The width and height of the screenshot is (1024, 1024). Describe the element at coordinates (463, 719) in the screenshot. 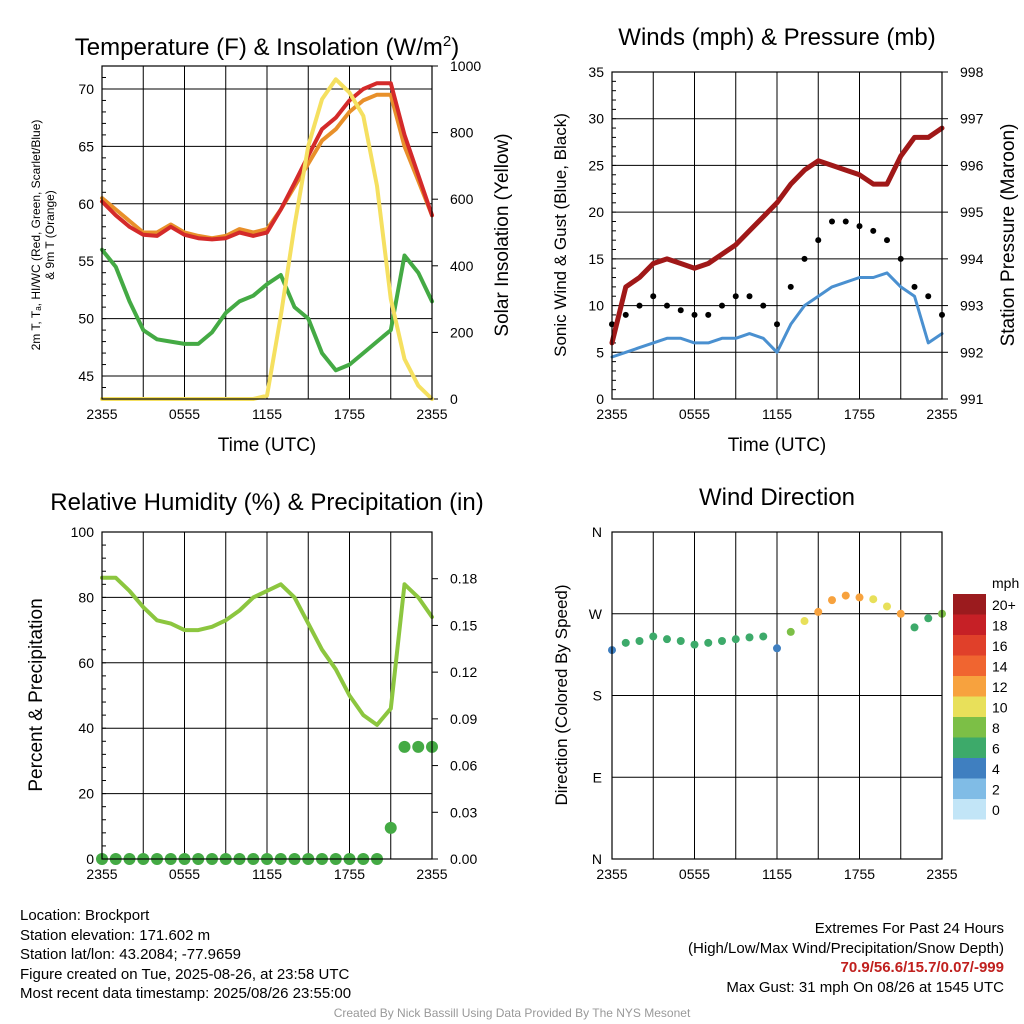

I see `y-right-tick-label: 0.09` at that location.